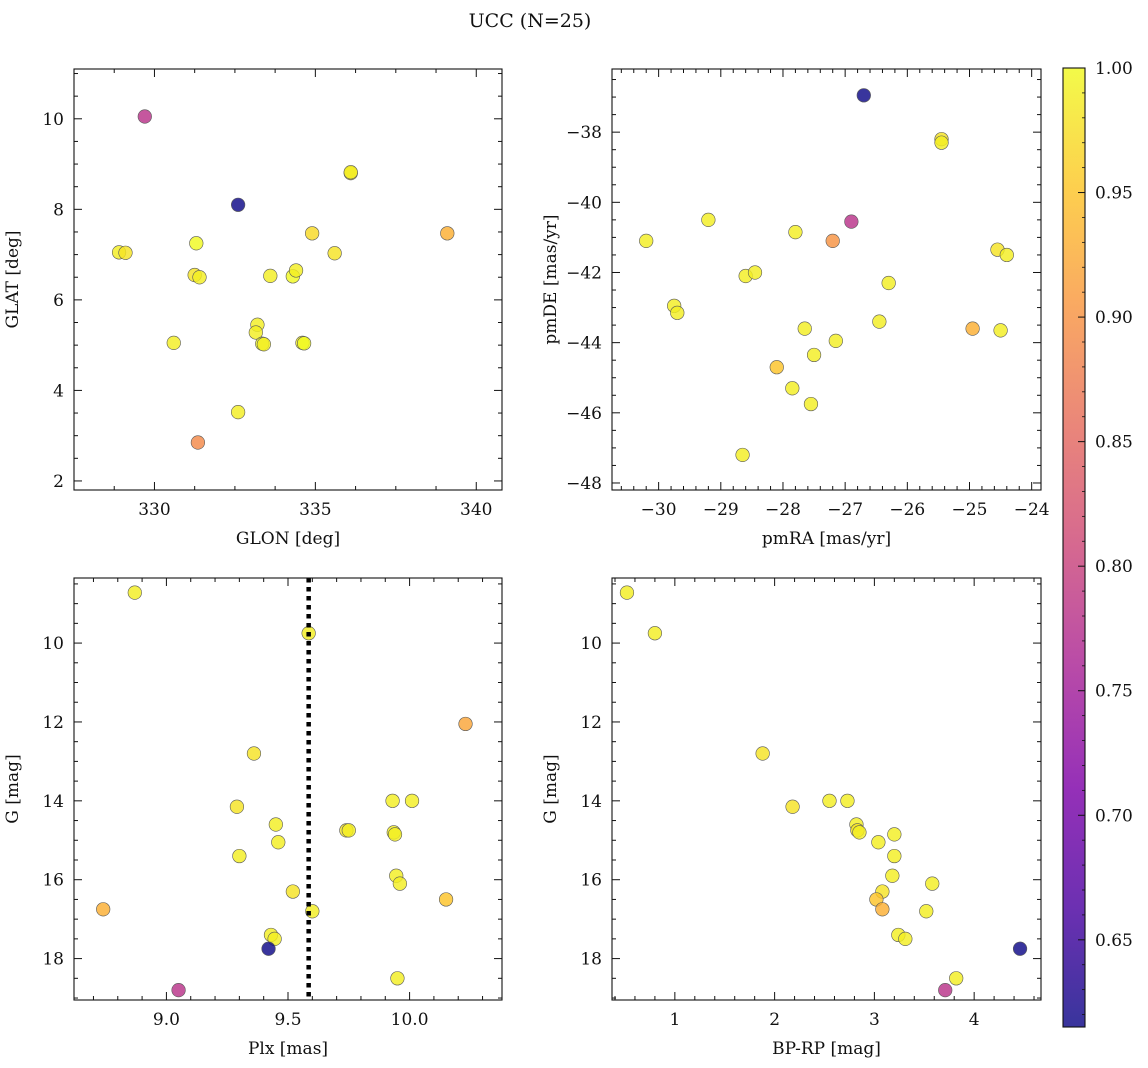 The width and height of the screenshot is (1148, 1068). What do you see at coordinates (584, 344) in the screenshot?
I see `y-tick-label: −44` at bounding box center [584, 344].